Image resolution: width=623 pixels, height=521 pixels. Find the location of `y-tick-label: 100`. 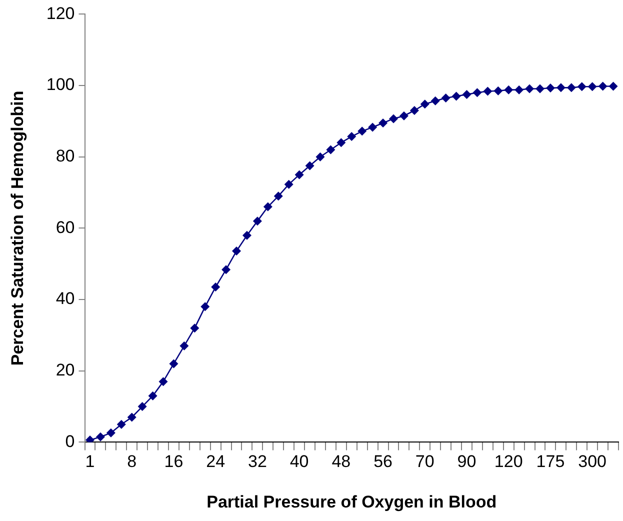

y-tick-label: 100 is located at coordinates (60, 84).